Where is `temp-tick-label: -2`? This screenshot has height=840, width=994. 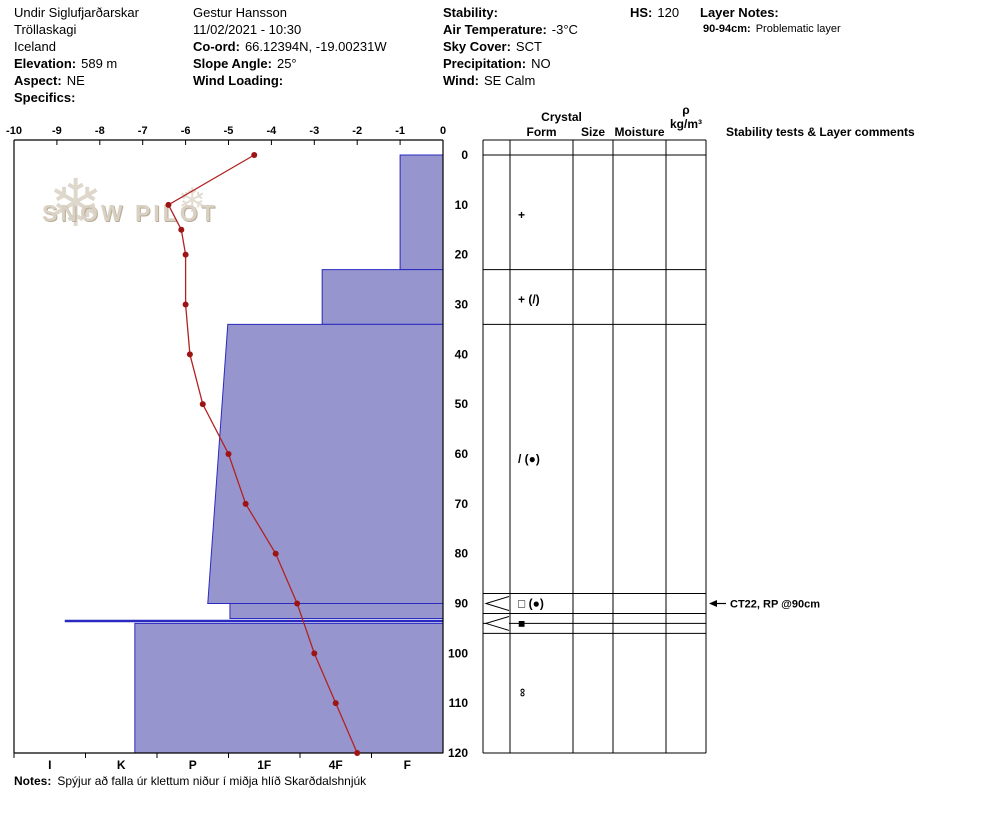 temp-tick-label: -2 is located at coordinates (357, 131).